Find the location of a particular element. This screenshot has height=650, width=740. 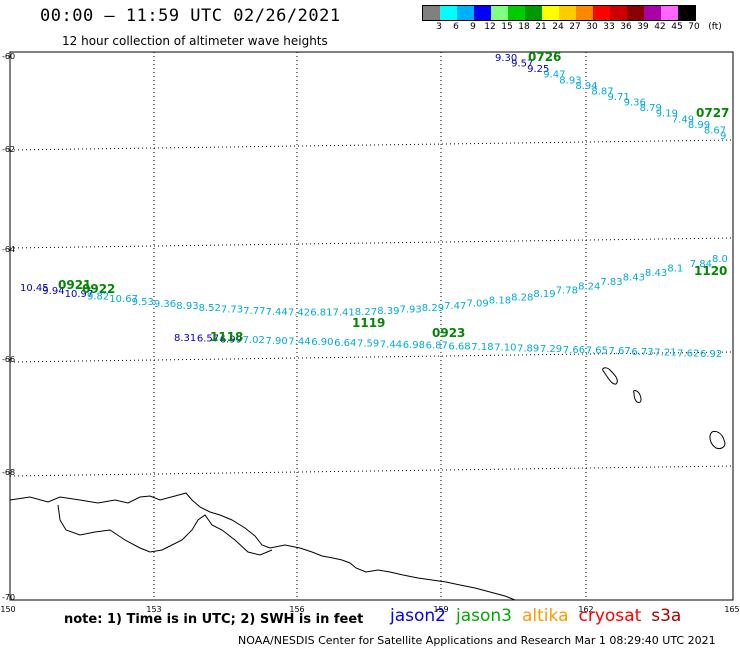

swh-value-label: 9.30 is located at coordinates (506, 58).